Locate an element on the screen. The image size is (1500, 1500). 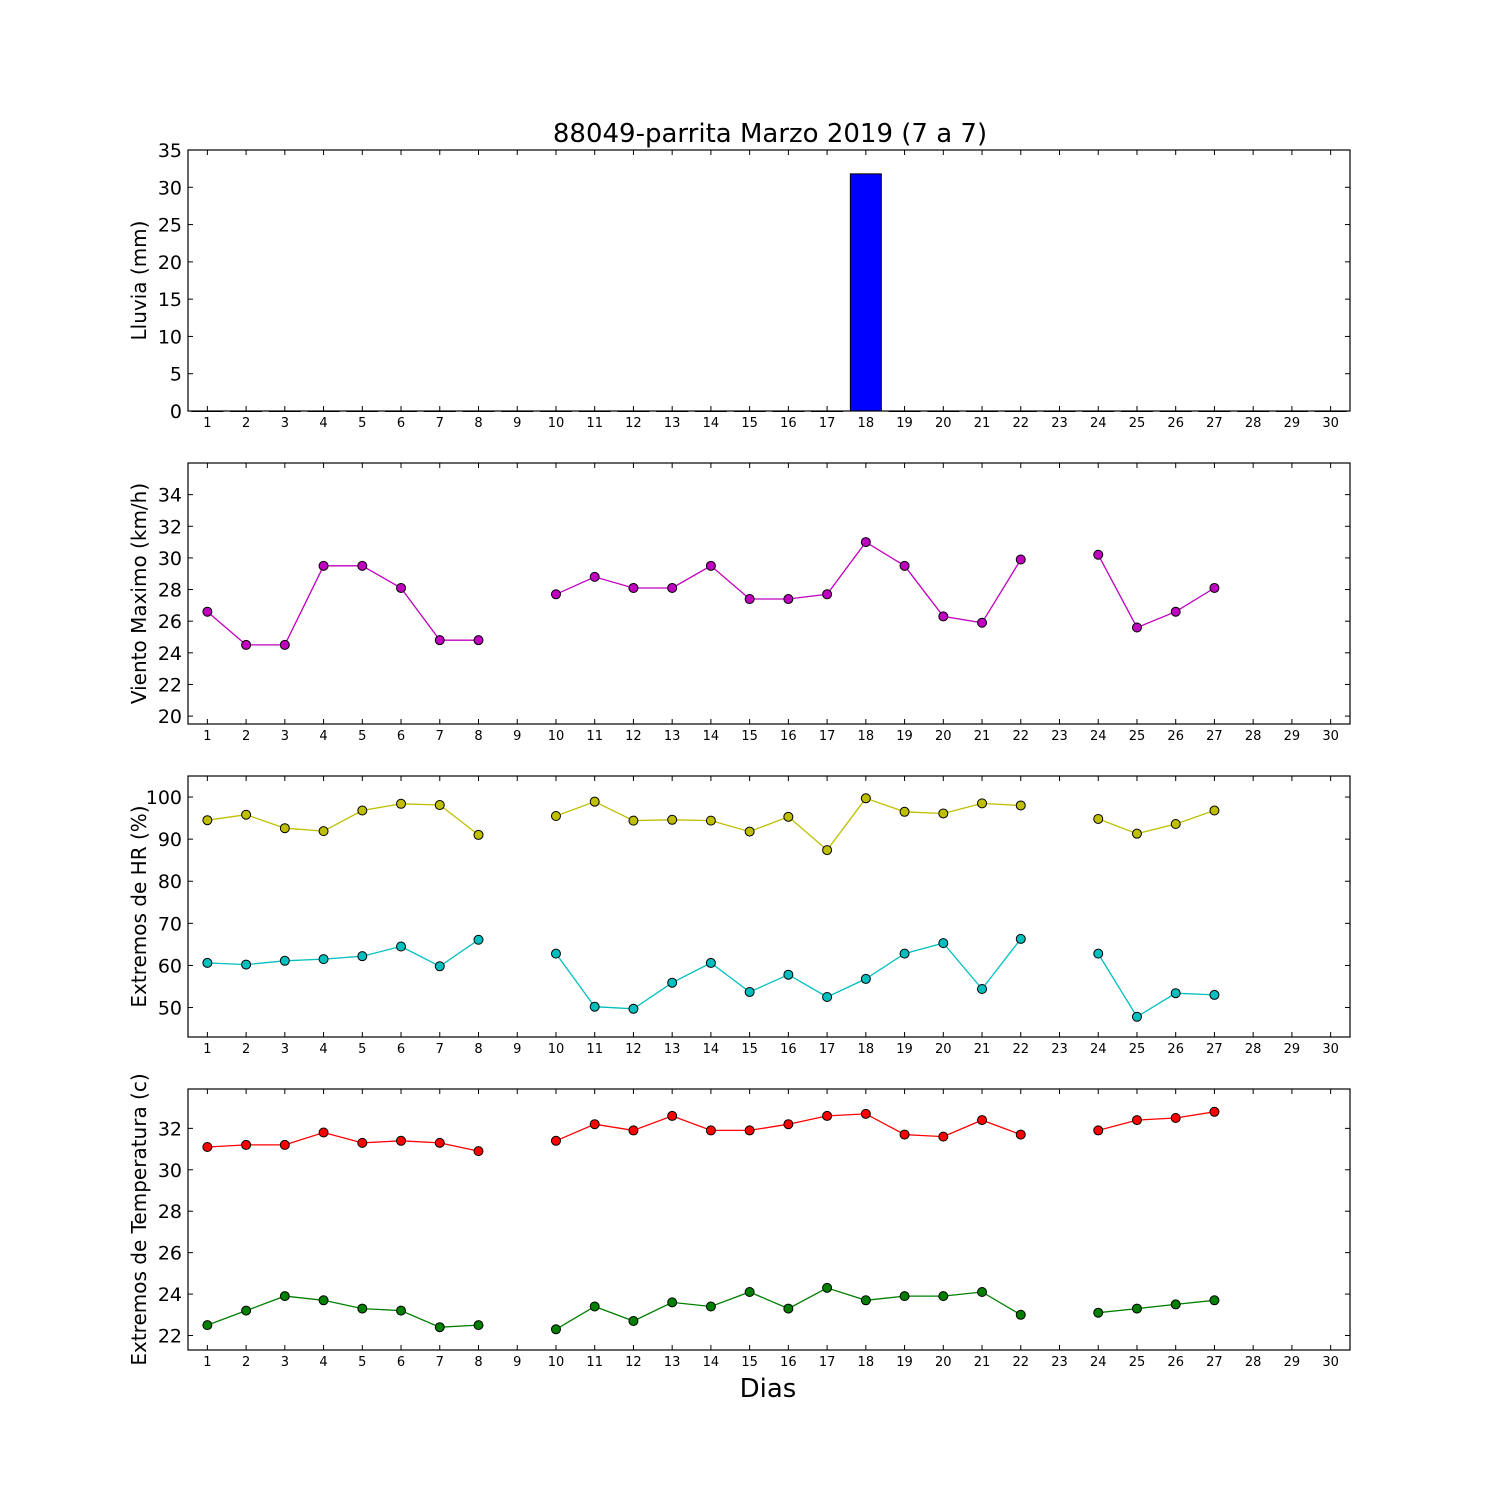
y-tick-label: 5 is located at coordinates (176, 375).